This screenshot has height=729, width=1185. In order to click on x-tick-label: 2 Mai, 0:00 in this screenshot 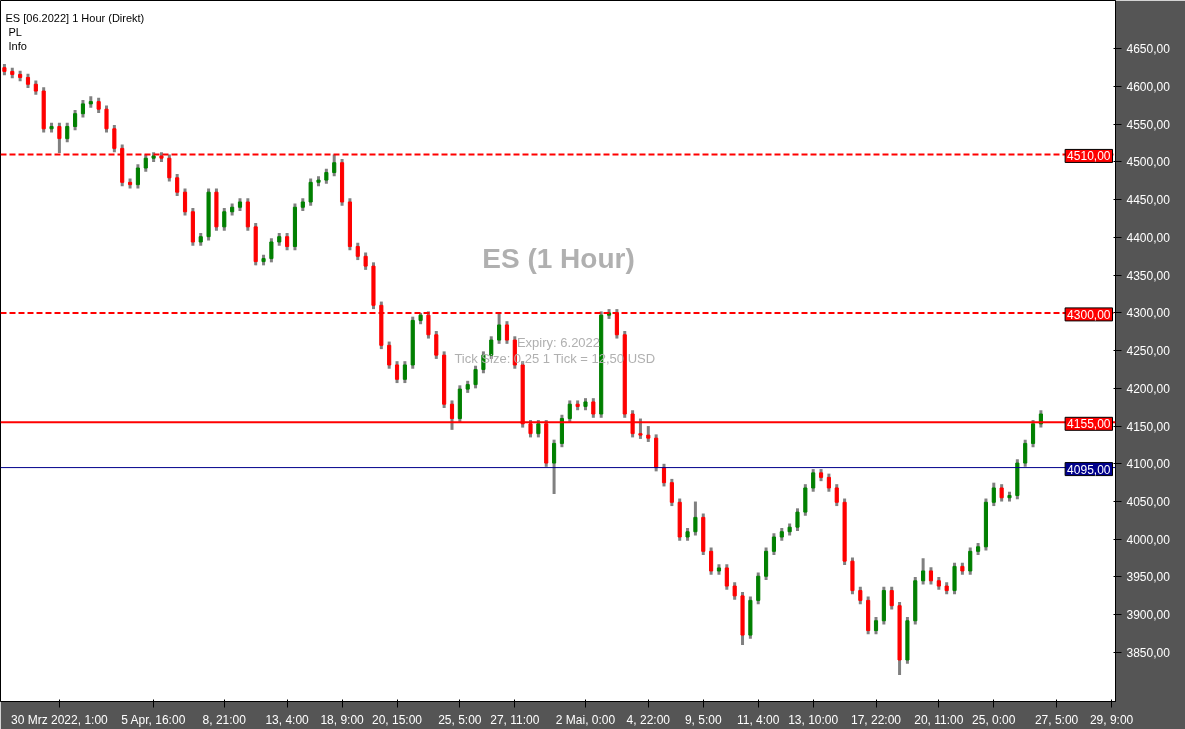, I will do `click(585, 719)`.